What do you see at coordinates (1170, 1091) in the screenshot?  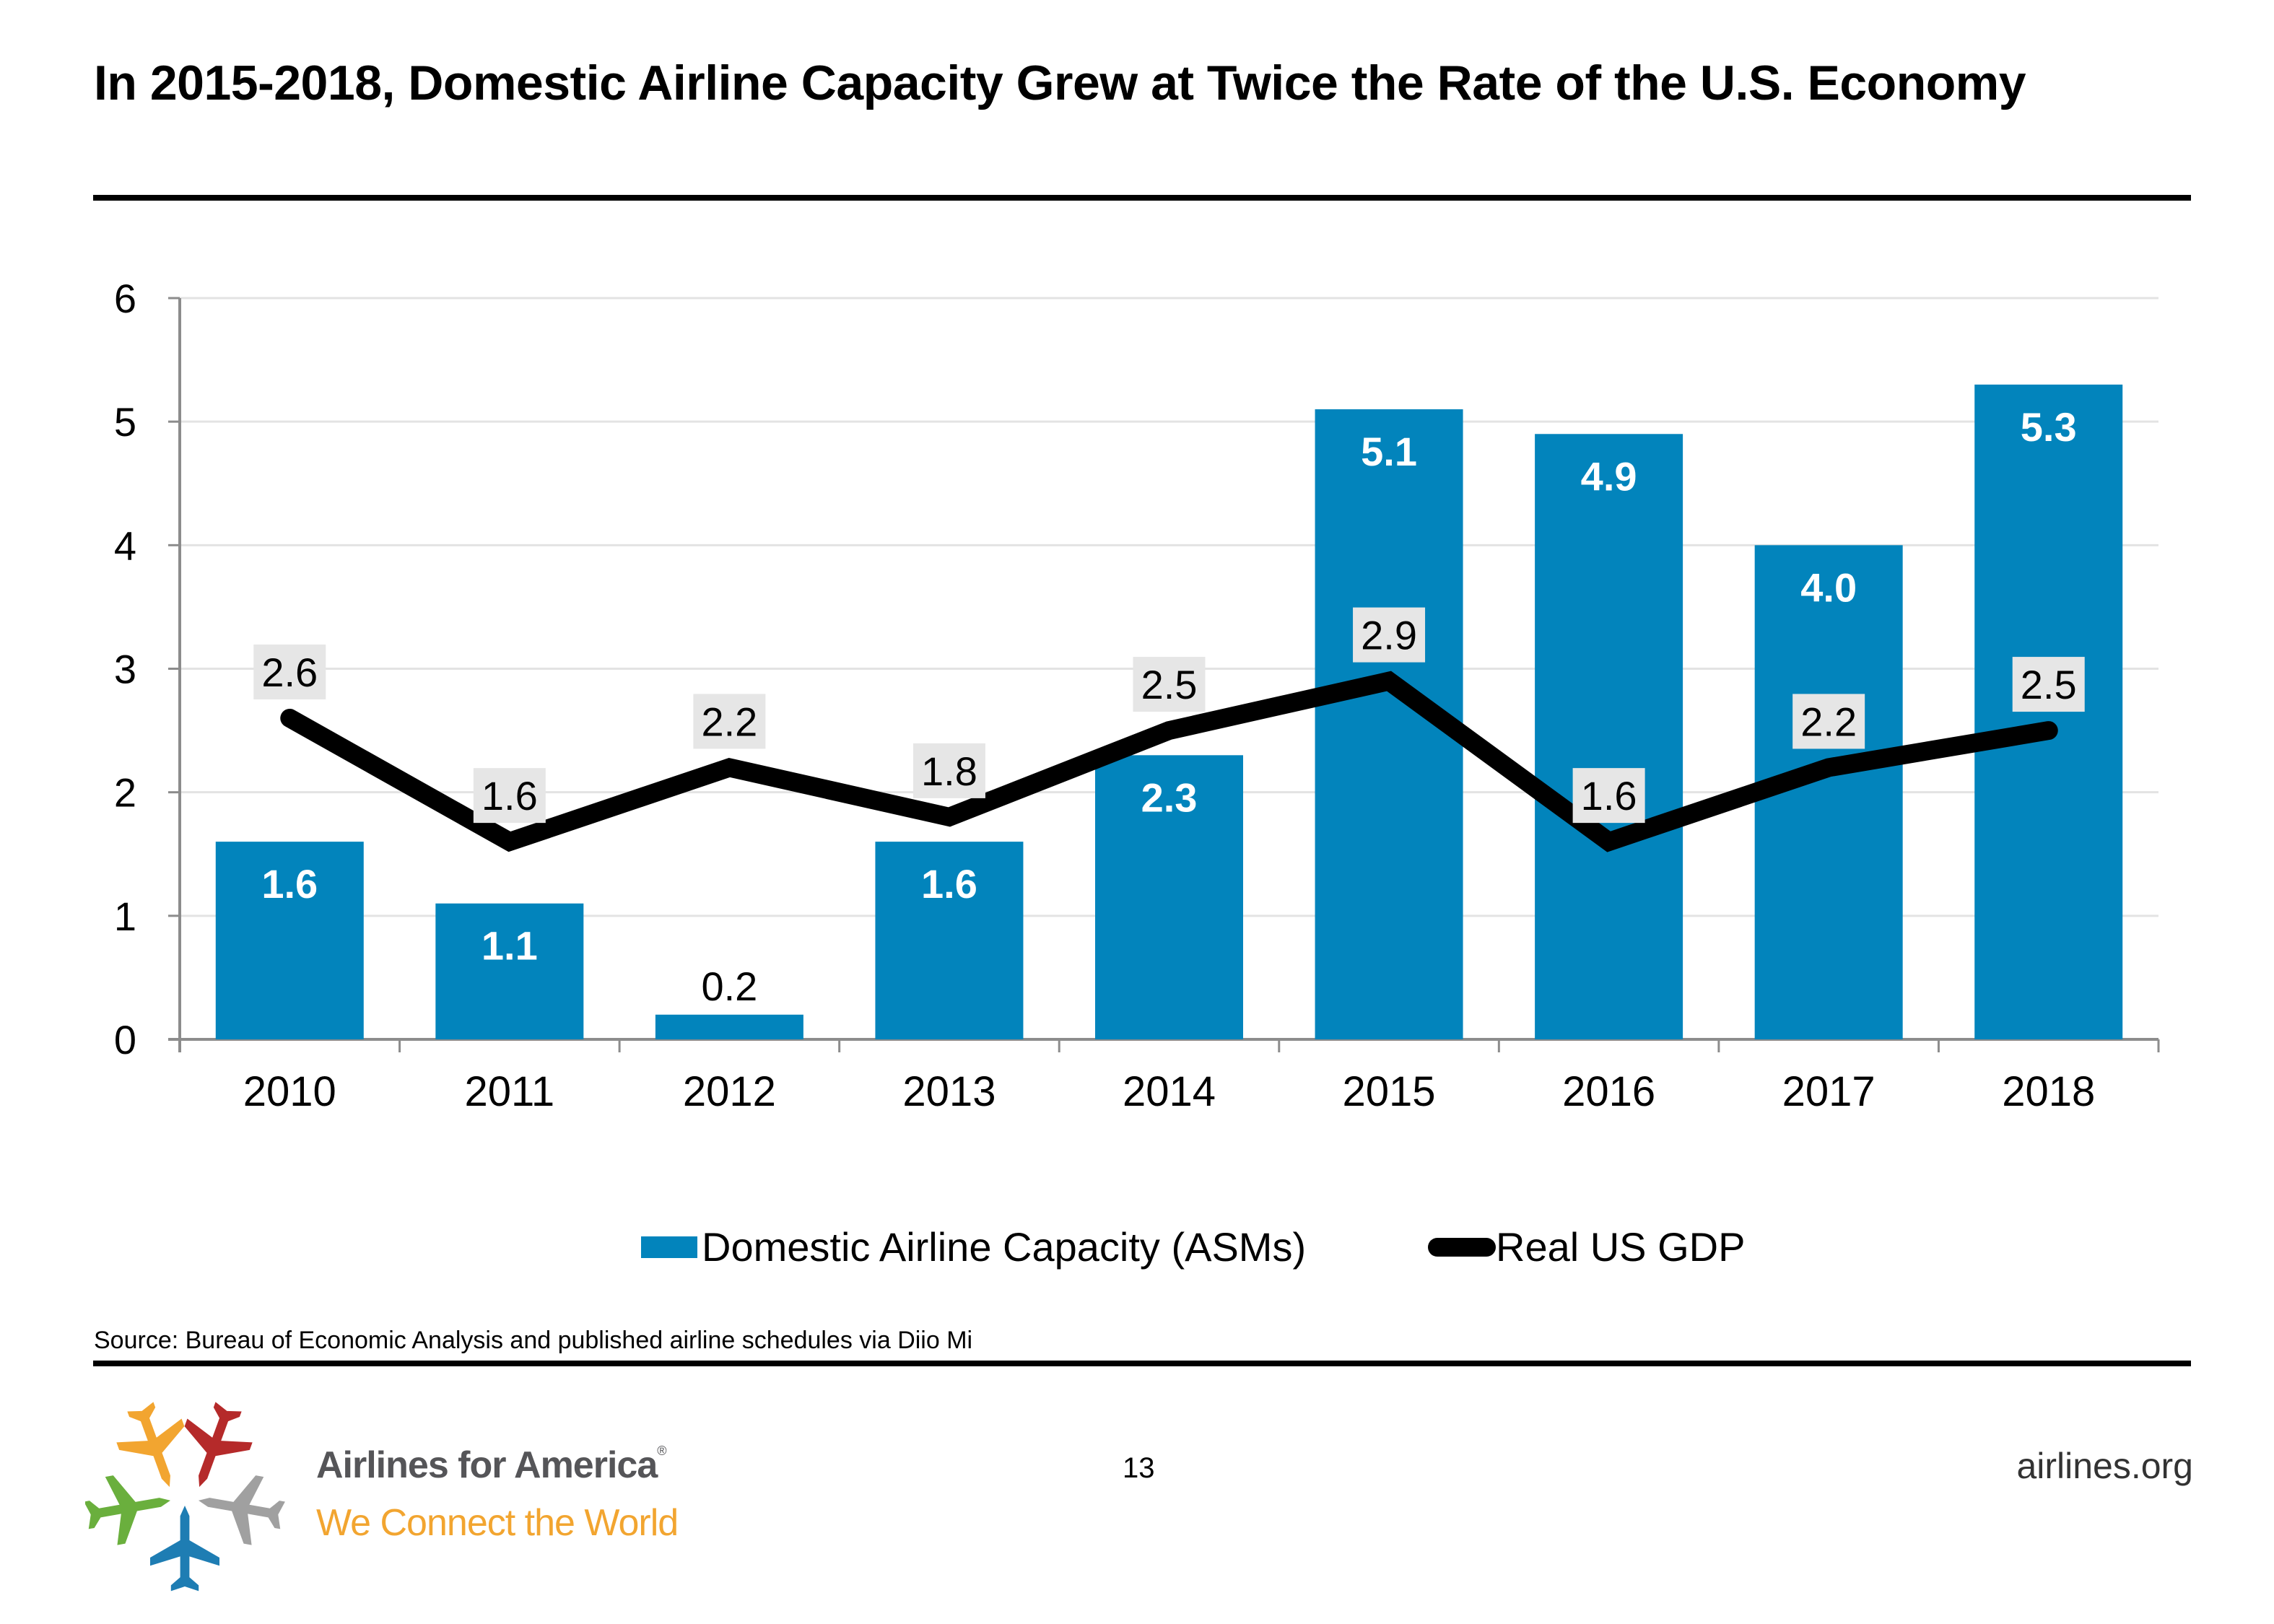 I see `x-tick-label: 2014` at bounding box center [1170, 1091].